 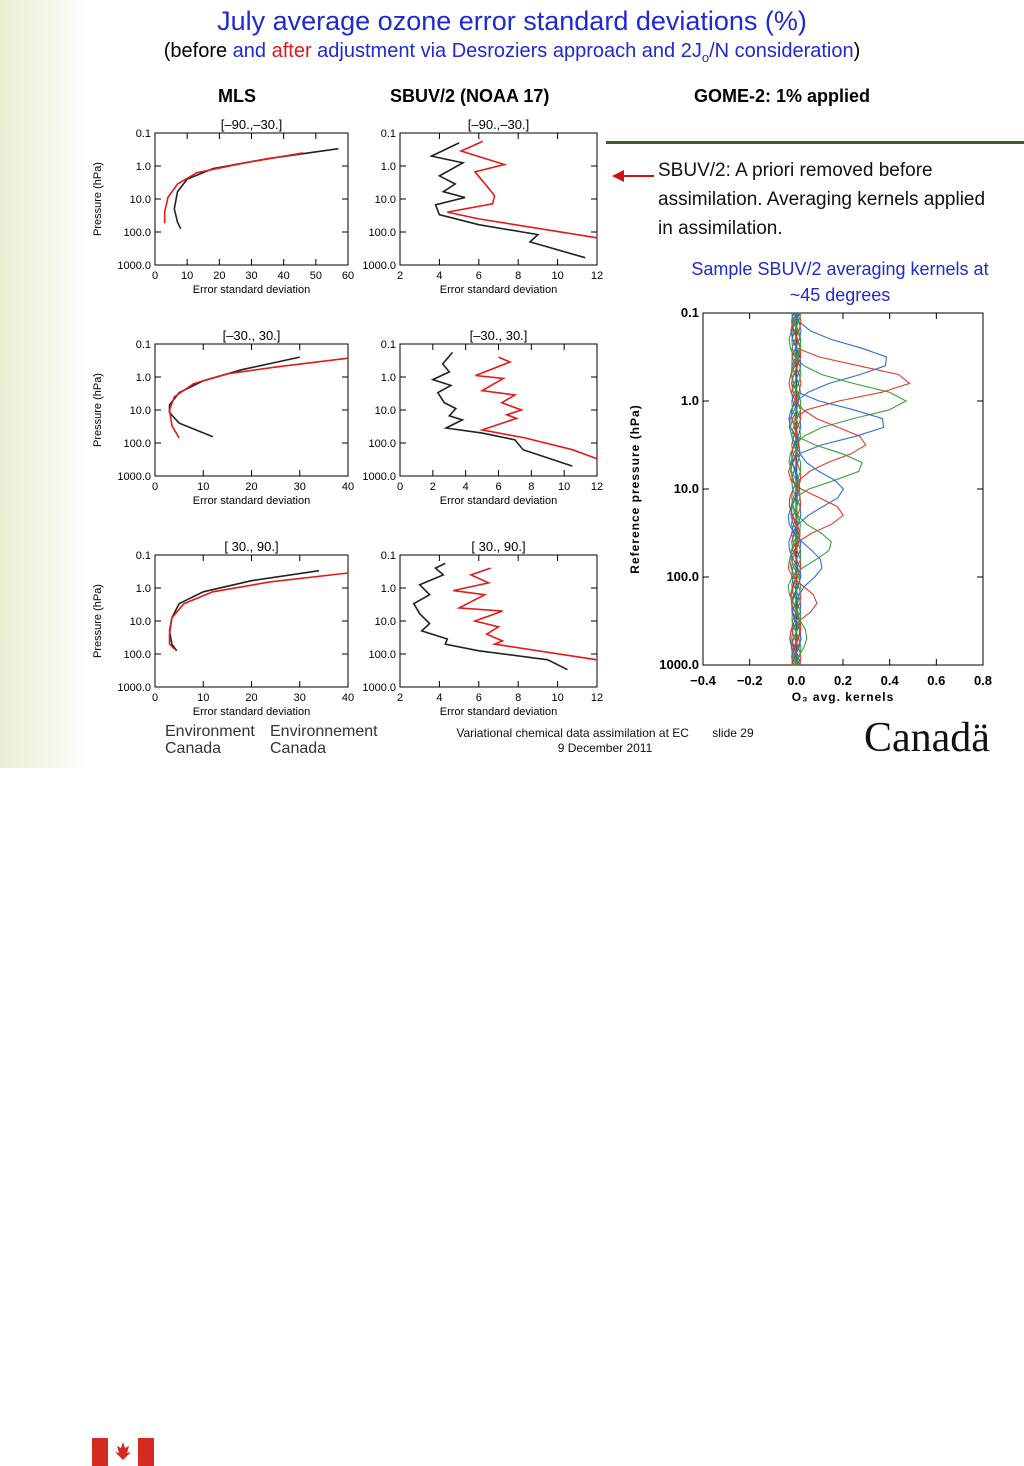 What do you see at coordinates (155, 276) in the screenshot?
I see `x-tick-label: 0` at bounding box center [155, 276].